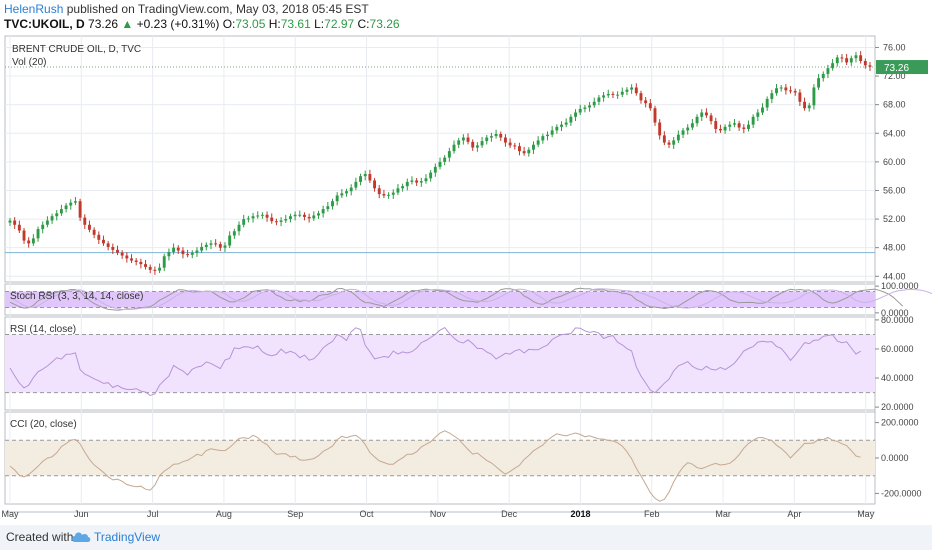  Describe the element at coordinates (456, 299) in the screenshot. I see `stoch-rsi-k-line` at that location.